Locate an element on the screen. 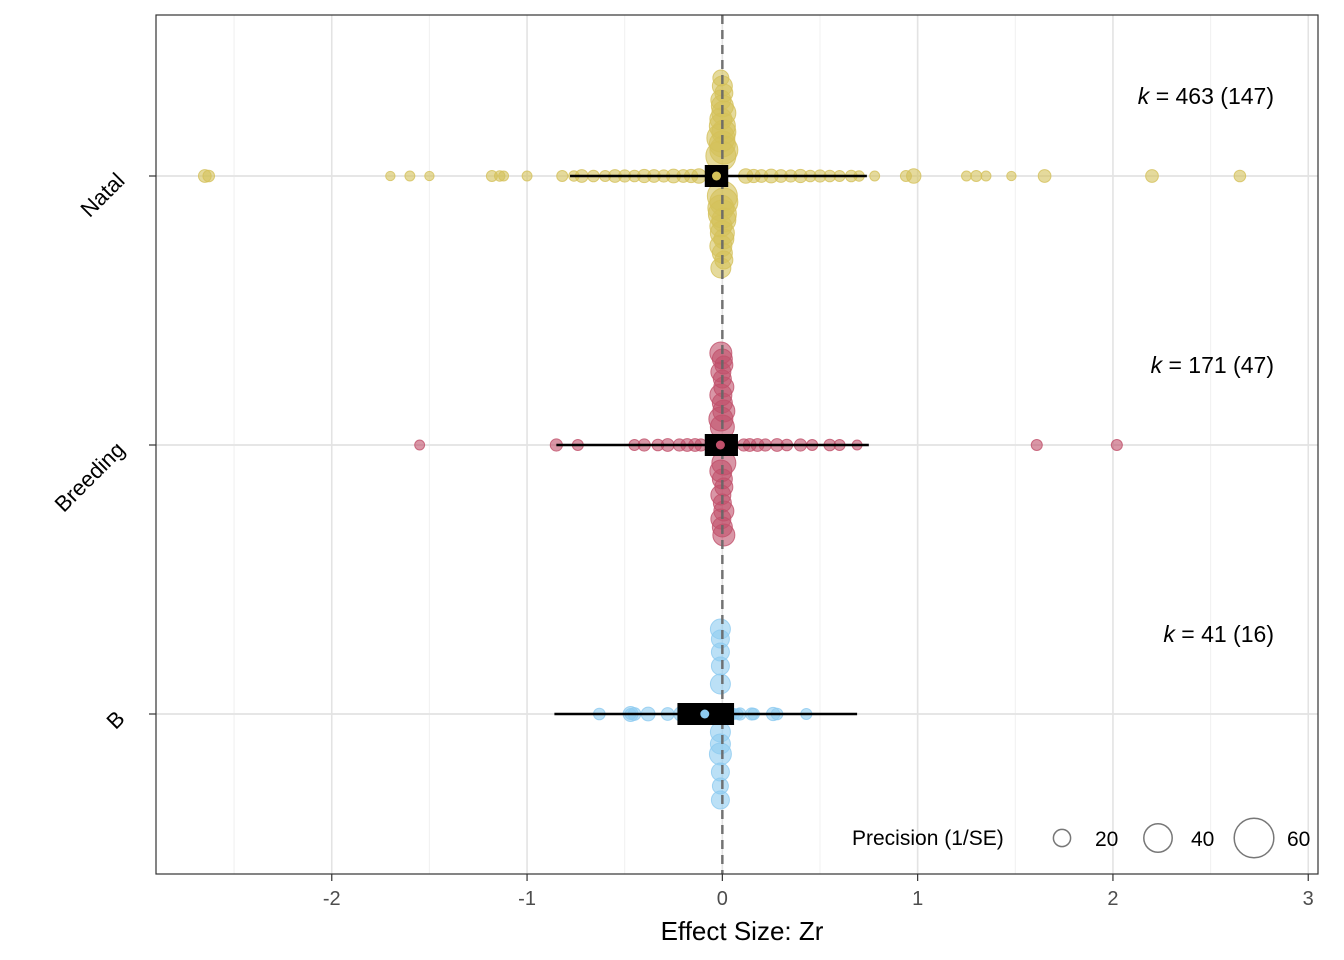 The image size is (1344, 960). x-tick-label: 3 is located at coordinates (1308, 899).